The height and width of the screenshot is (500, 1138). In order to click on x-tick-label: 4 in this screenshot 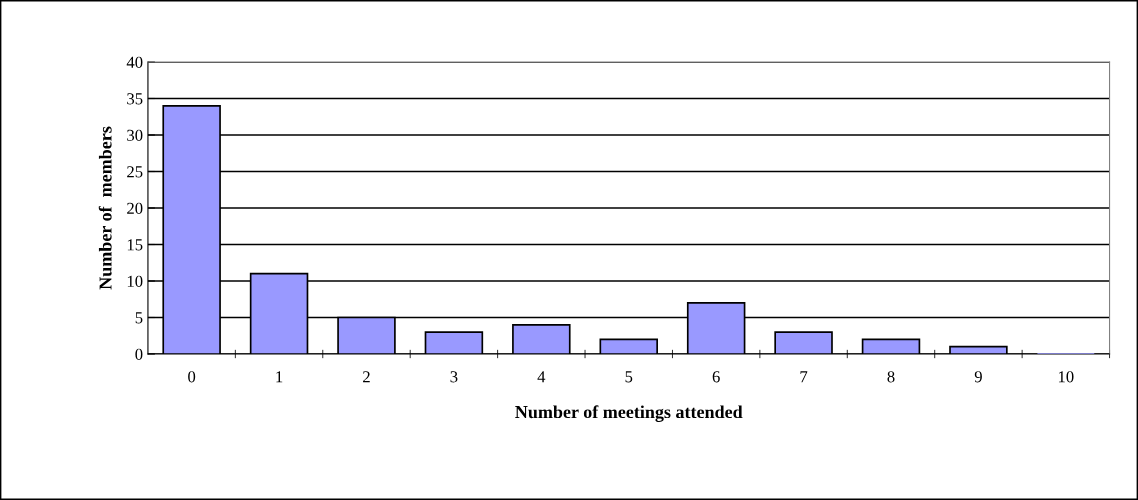, I will do `click(541, 377)`.